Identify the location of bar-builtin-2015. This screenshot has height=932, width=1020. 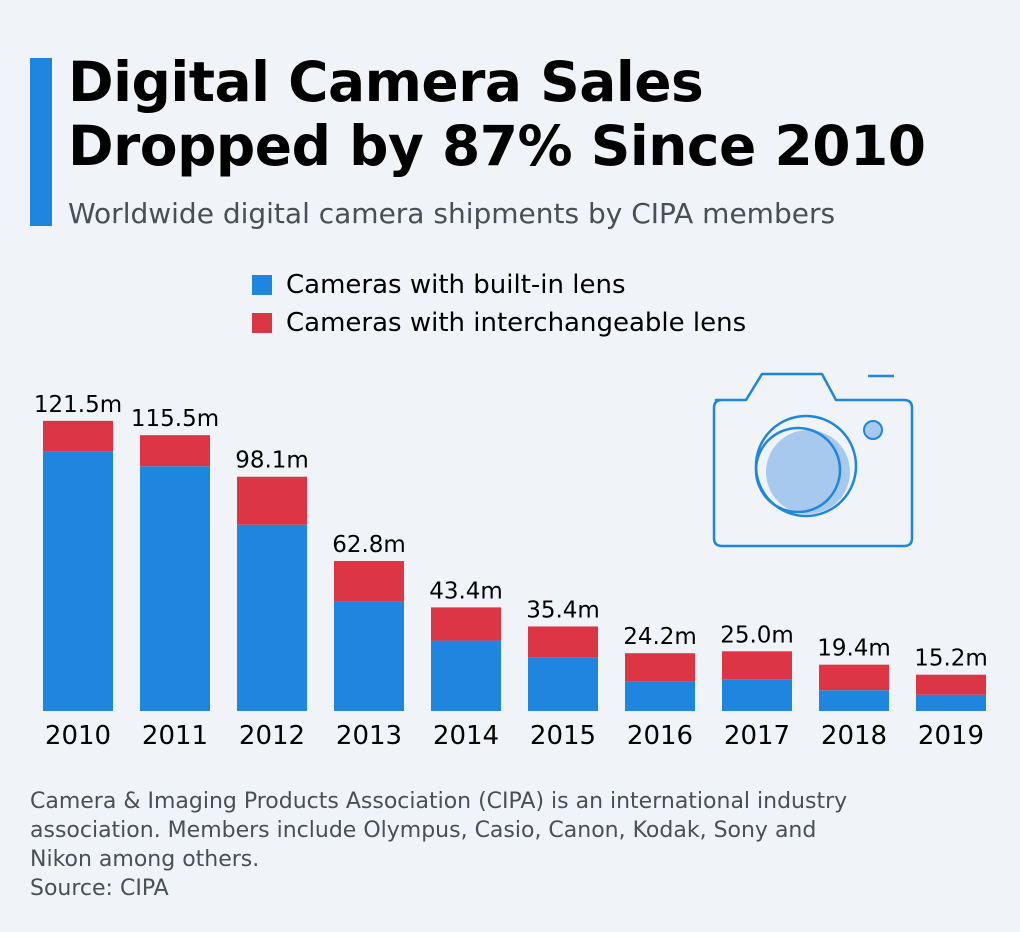
(563, 684).